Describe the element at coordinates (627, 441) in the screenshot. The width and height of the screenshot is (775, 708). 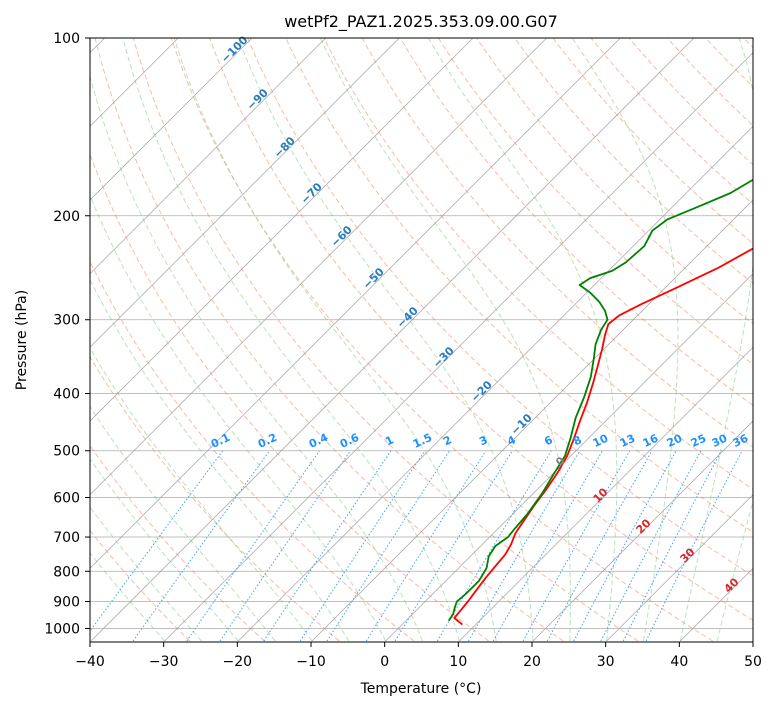
I see `mixing-ratio-label: 13` at that location.